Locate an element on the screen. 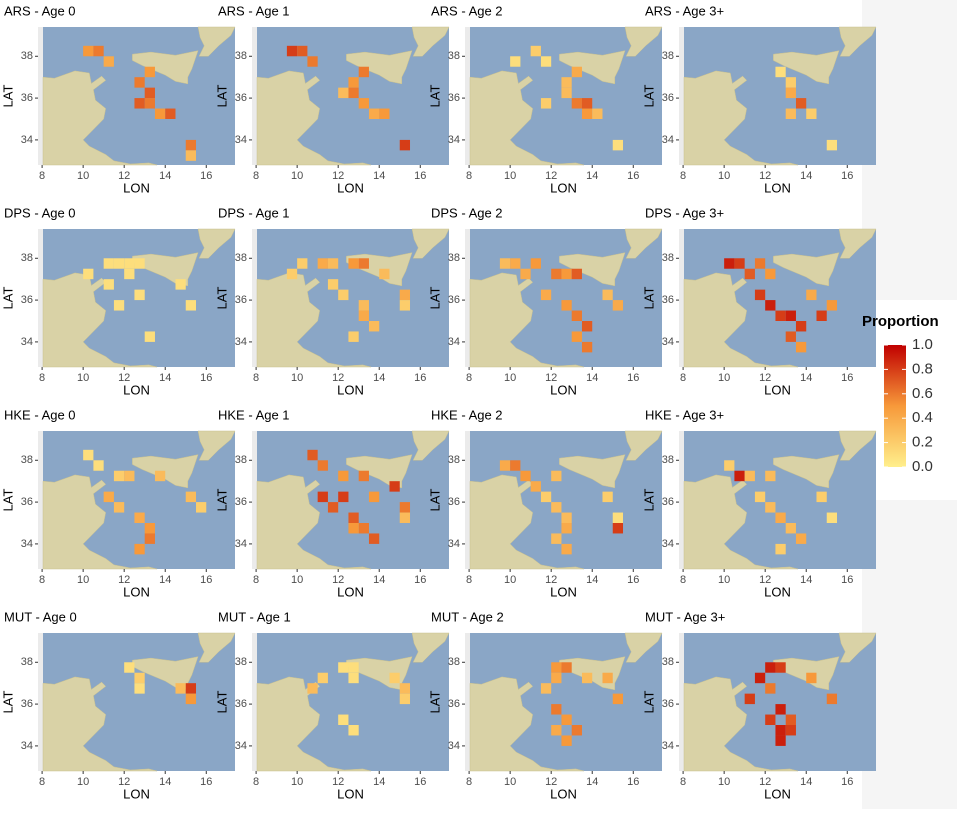  y-tick-label: 34 is located at coordinates (241, 746).